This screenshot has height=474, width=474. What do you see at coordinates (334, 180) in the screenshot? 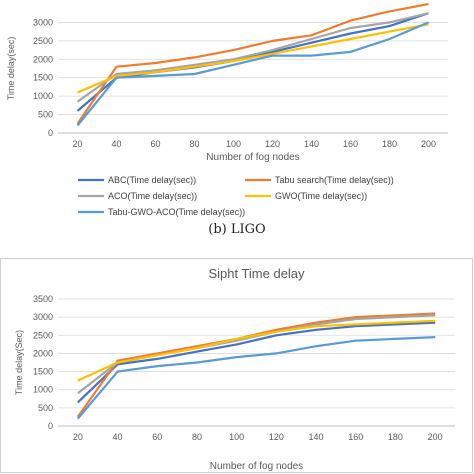
I see `legend-label: Tabu search(Time delay(sec))` at bounding box center [334, 180].